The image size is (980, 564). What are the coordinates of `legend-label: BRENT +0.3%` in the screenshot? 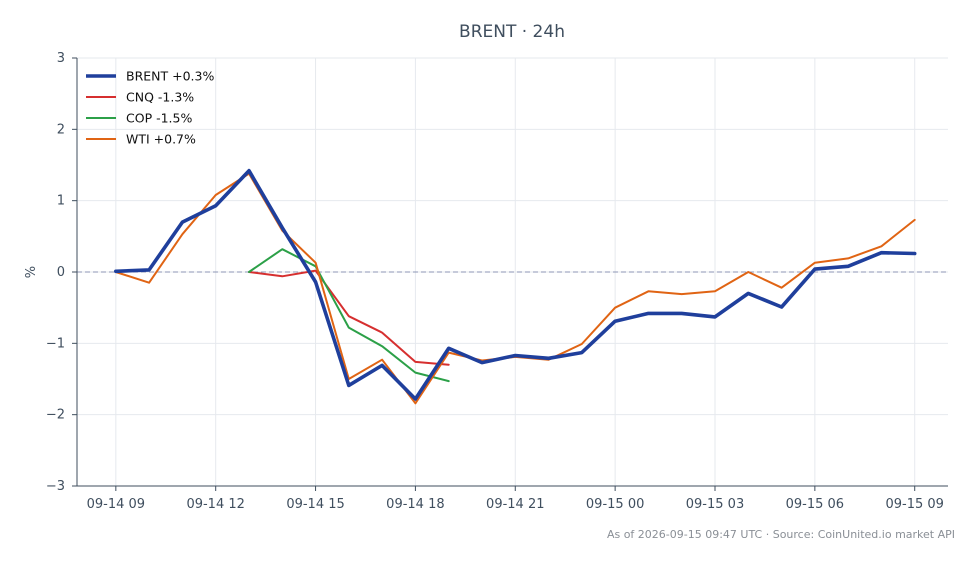 It's located at (170, 76).